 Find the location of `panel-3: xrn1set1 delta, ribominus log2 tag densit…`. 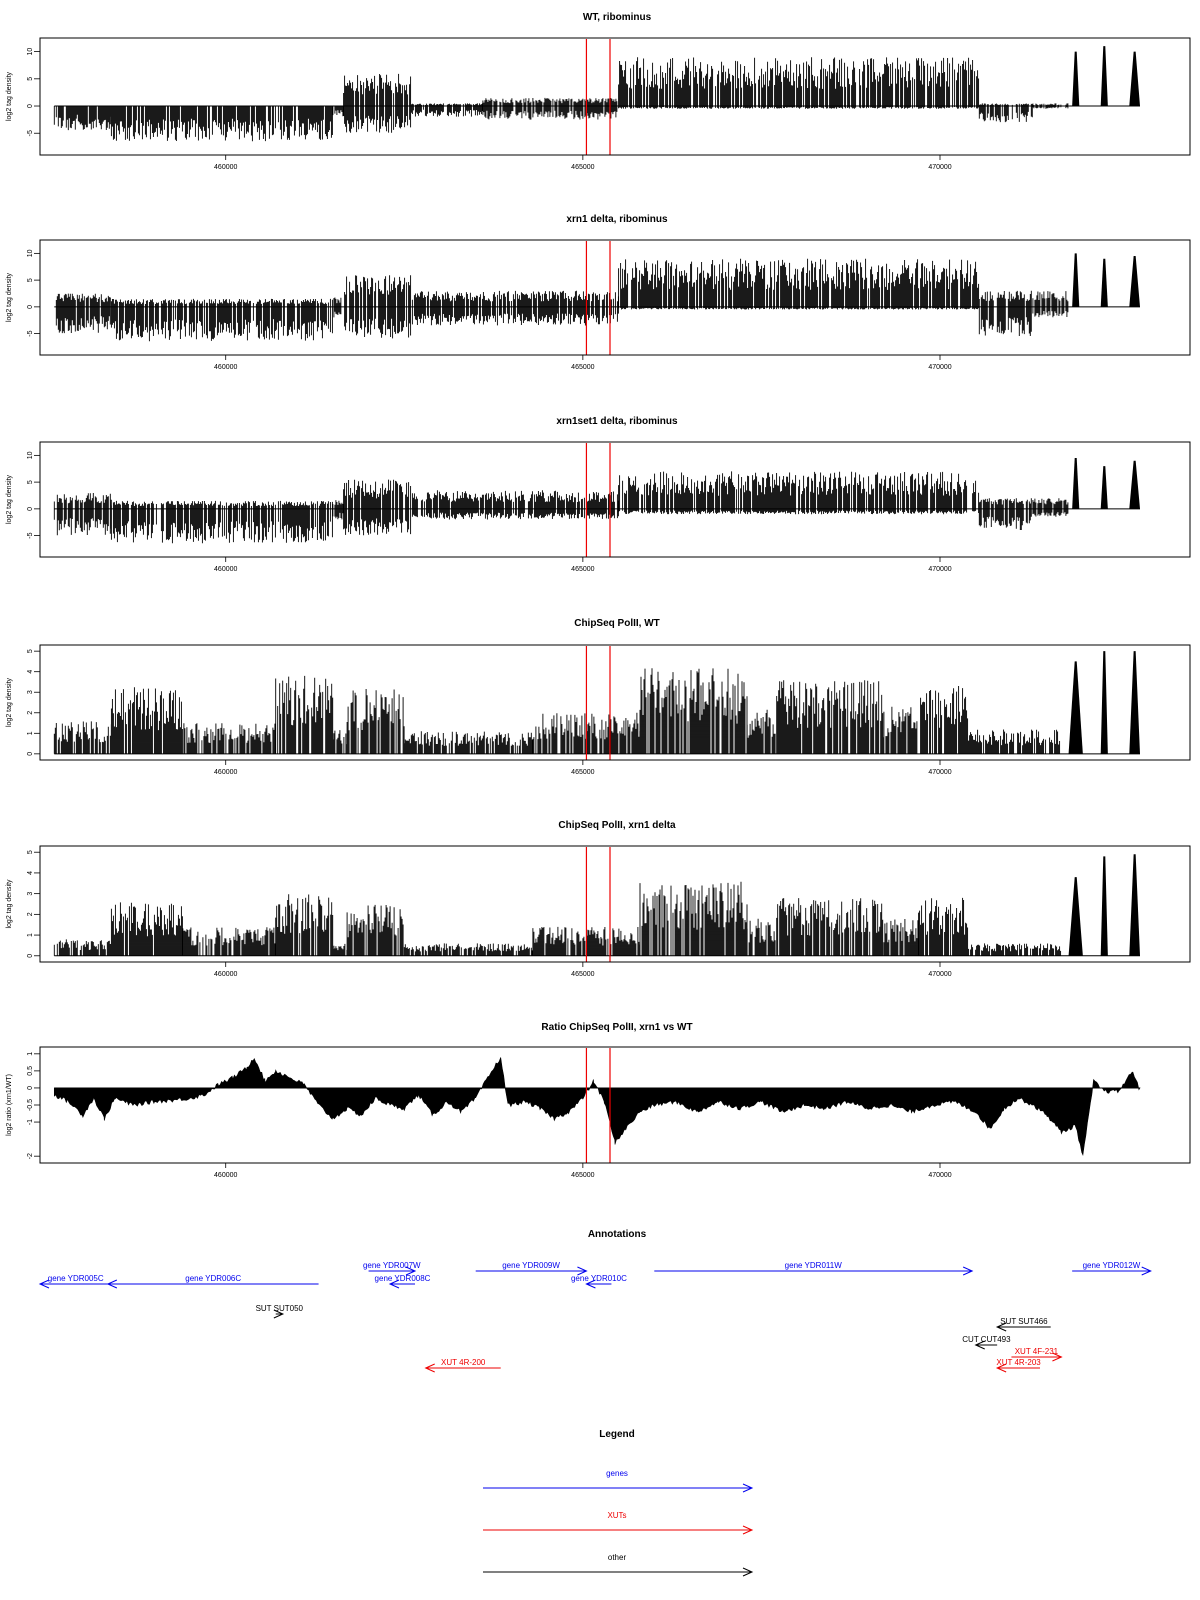

panel-3: xrn1set1 delta, ribominus log2 tag densit… is located at coordinates (598, 494).